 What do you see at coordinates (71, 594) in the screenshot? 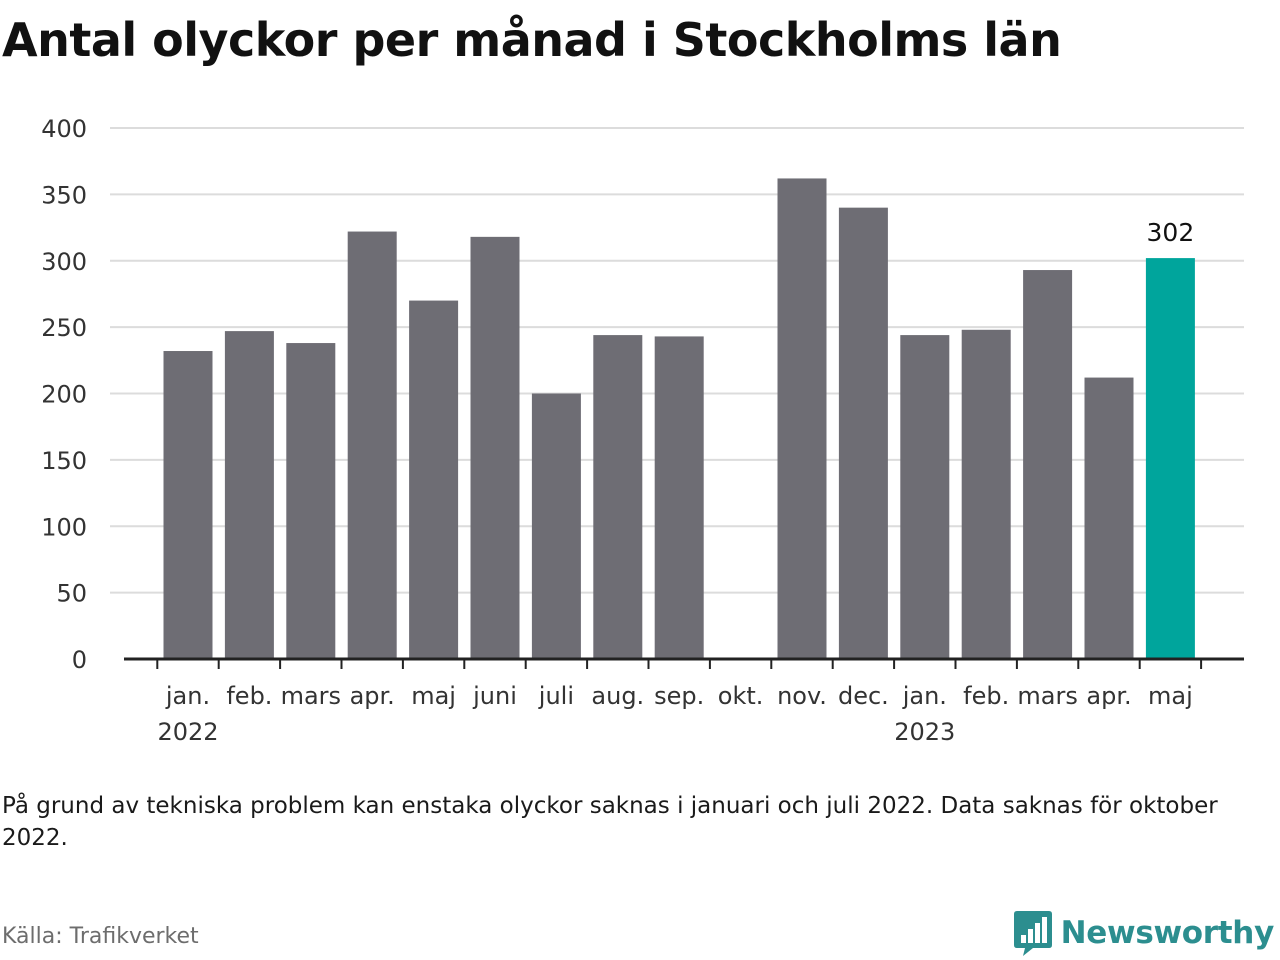
I see `y-tick-label: 50` at bounding box center [71, 594].